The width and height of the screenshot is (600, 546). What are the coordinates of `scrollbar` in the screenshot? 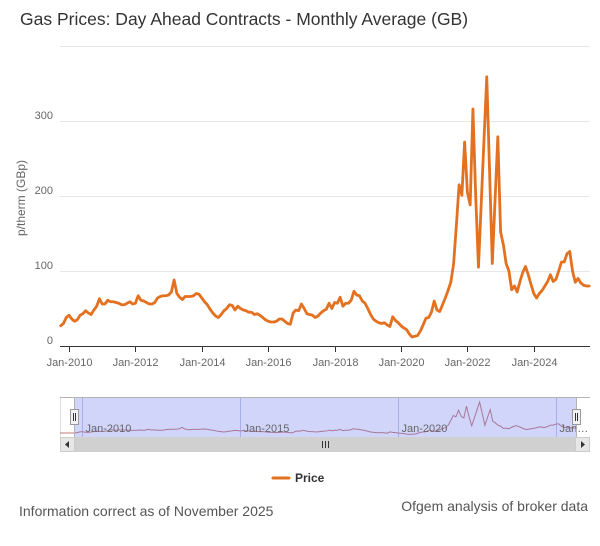 It's located at (325, 444).